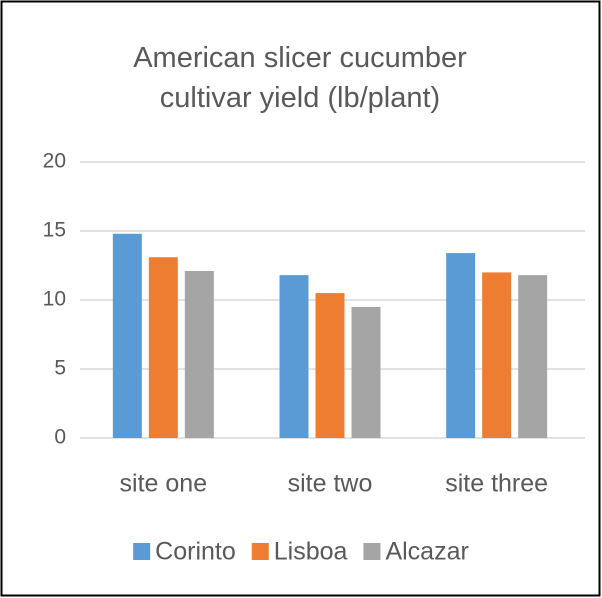 This screenshot has width=602, height=598. I want to click on x-tick-label: site three, so click(496, 484).